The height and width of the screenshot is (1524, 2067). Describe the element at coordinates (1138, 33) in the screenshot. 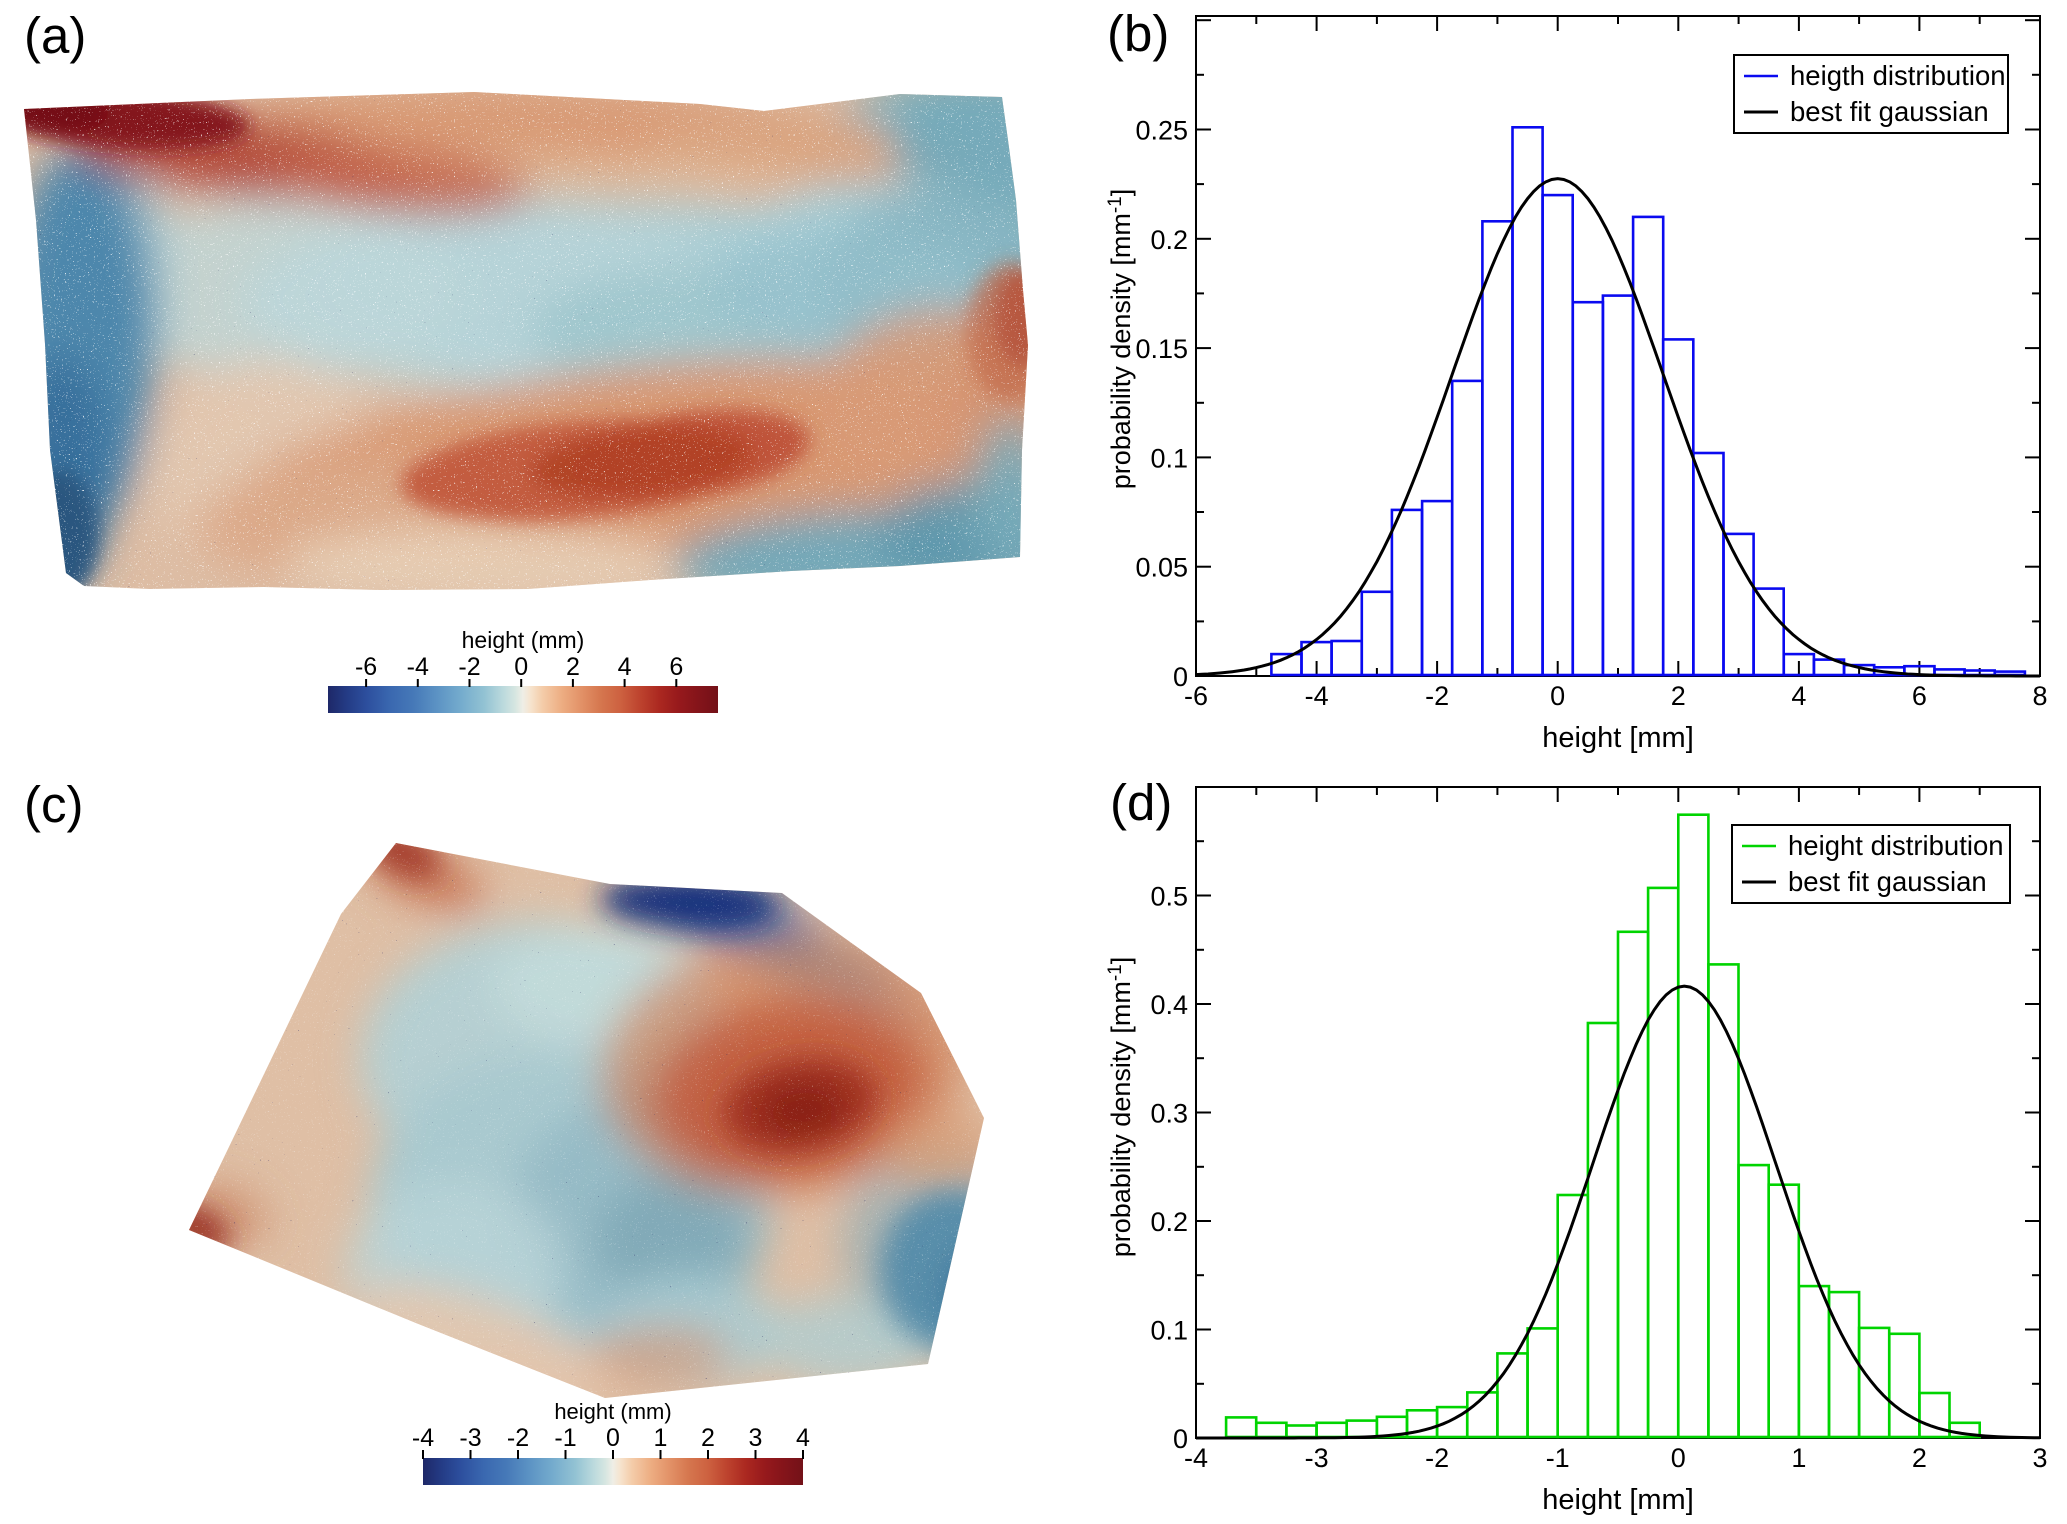

I see `svg-text: (b)` at that location.